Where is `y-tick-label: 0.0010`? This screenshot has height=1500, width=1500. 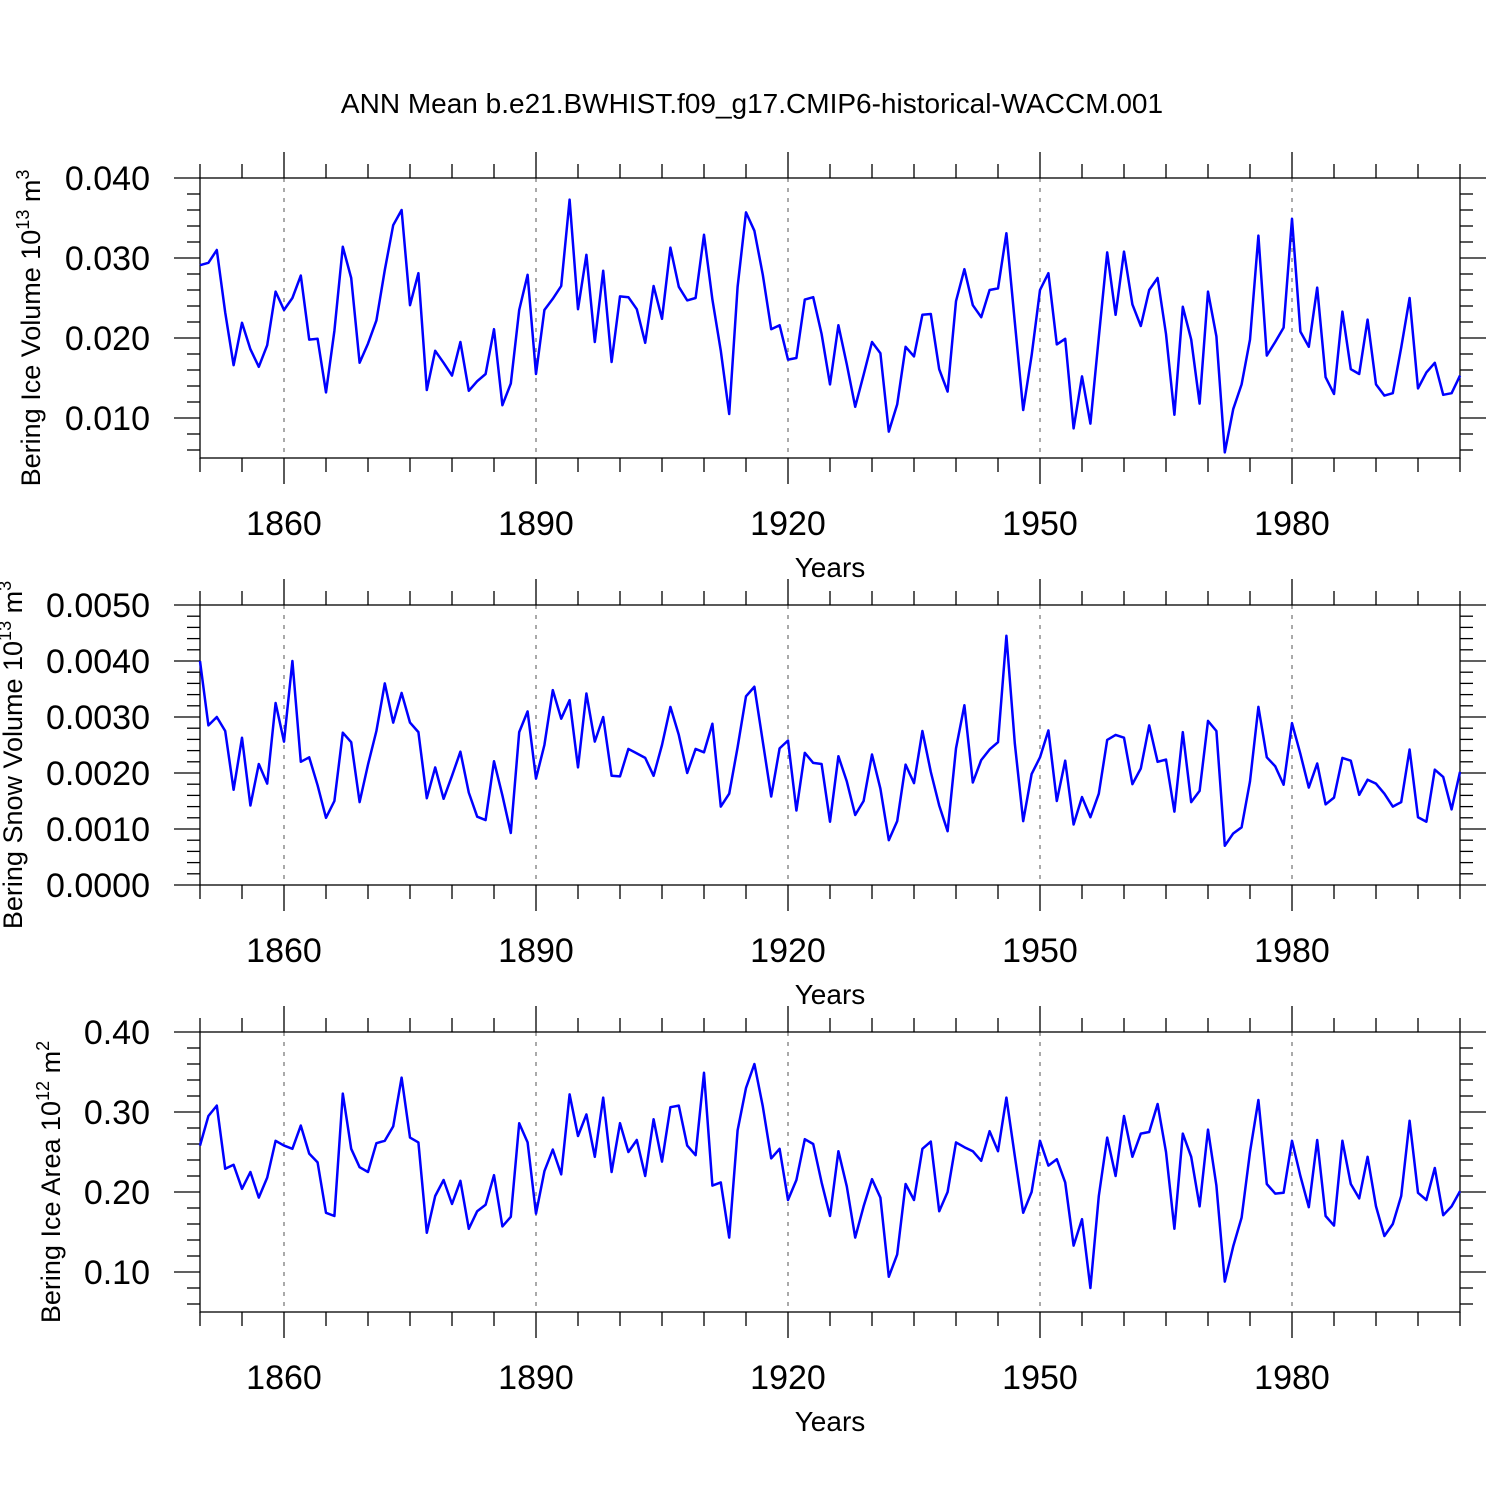
y-tick-label: 0.0010 is located at coordinates (98, 830).